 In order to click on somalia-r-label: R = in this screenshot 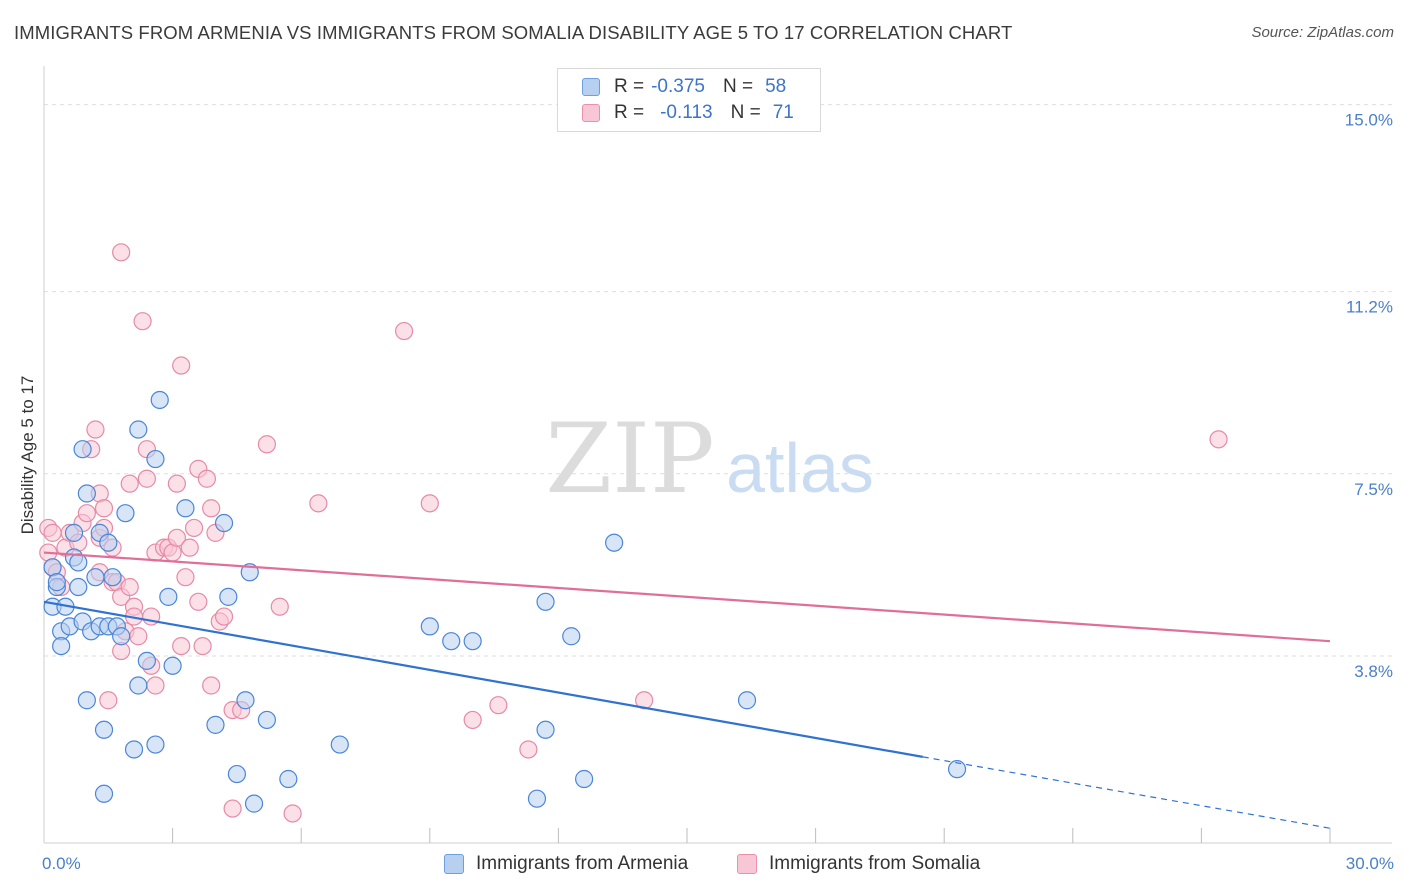, I will do `click(629, 112)`.